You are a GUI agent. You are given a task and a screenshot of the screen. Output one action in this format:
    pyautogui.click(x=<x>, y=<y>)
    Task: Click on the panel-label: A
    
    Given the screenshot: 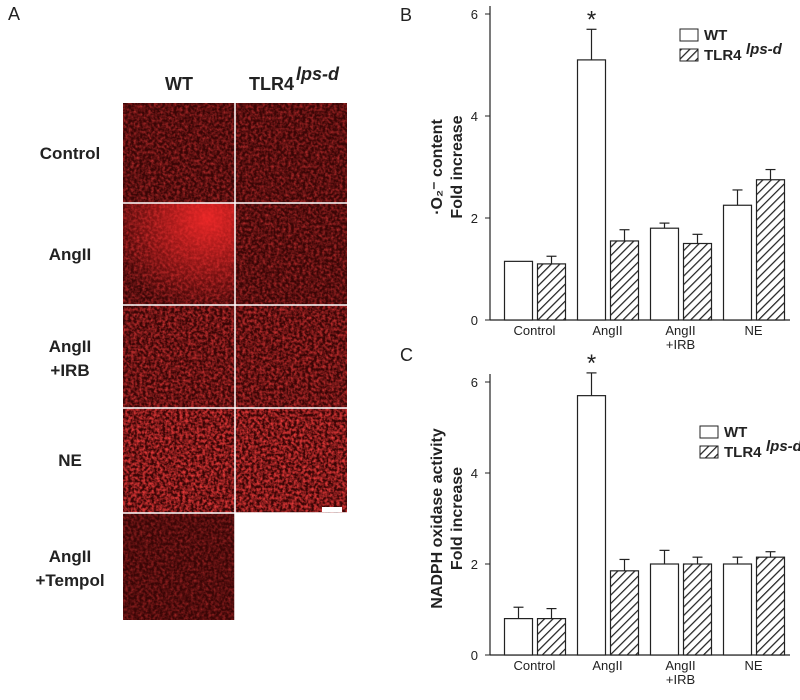 What is the action you would take?
    pyautogui.click(x=14, y=14)
    